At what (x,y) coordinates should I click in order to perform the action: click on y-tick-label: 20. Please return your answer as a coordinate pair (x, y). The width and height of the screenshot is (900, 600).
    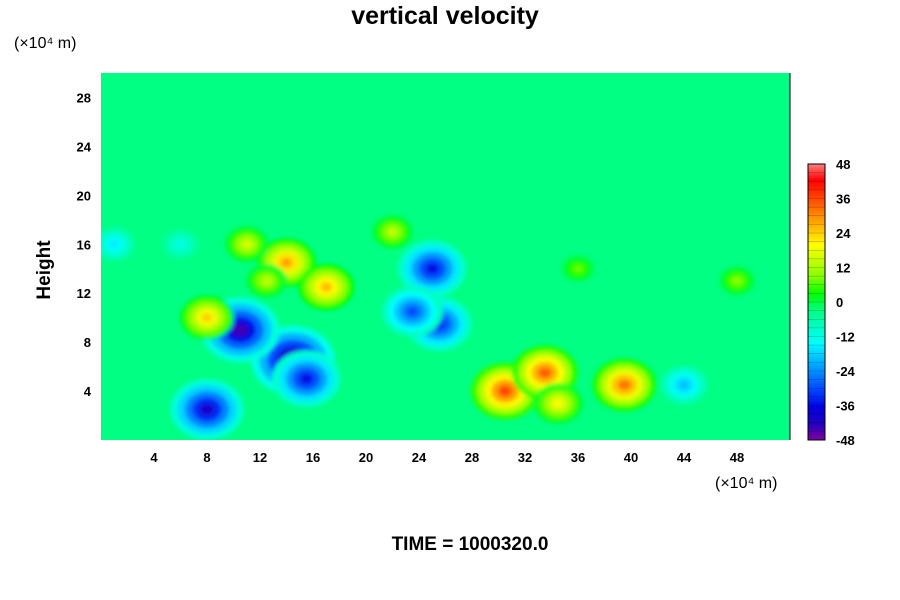
    Looking at the image, I should click on (84, 195).